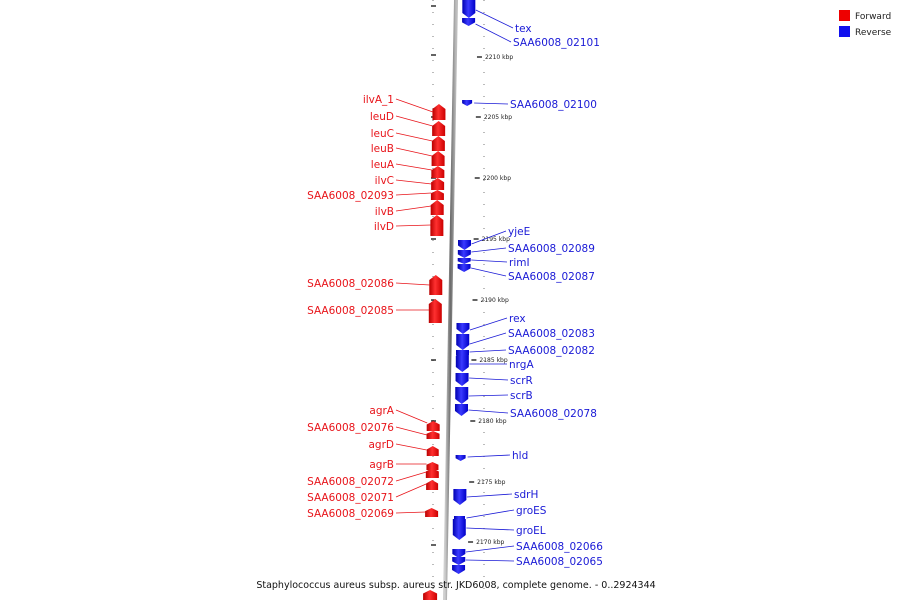 Image resolution: width=900 pixels, height=600 pixels. I want to click on forward-gene-label: ilvD, so click(384, 227).